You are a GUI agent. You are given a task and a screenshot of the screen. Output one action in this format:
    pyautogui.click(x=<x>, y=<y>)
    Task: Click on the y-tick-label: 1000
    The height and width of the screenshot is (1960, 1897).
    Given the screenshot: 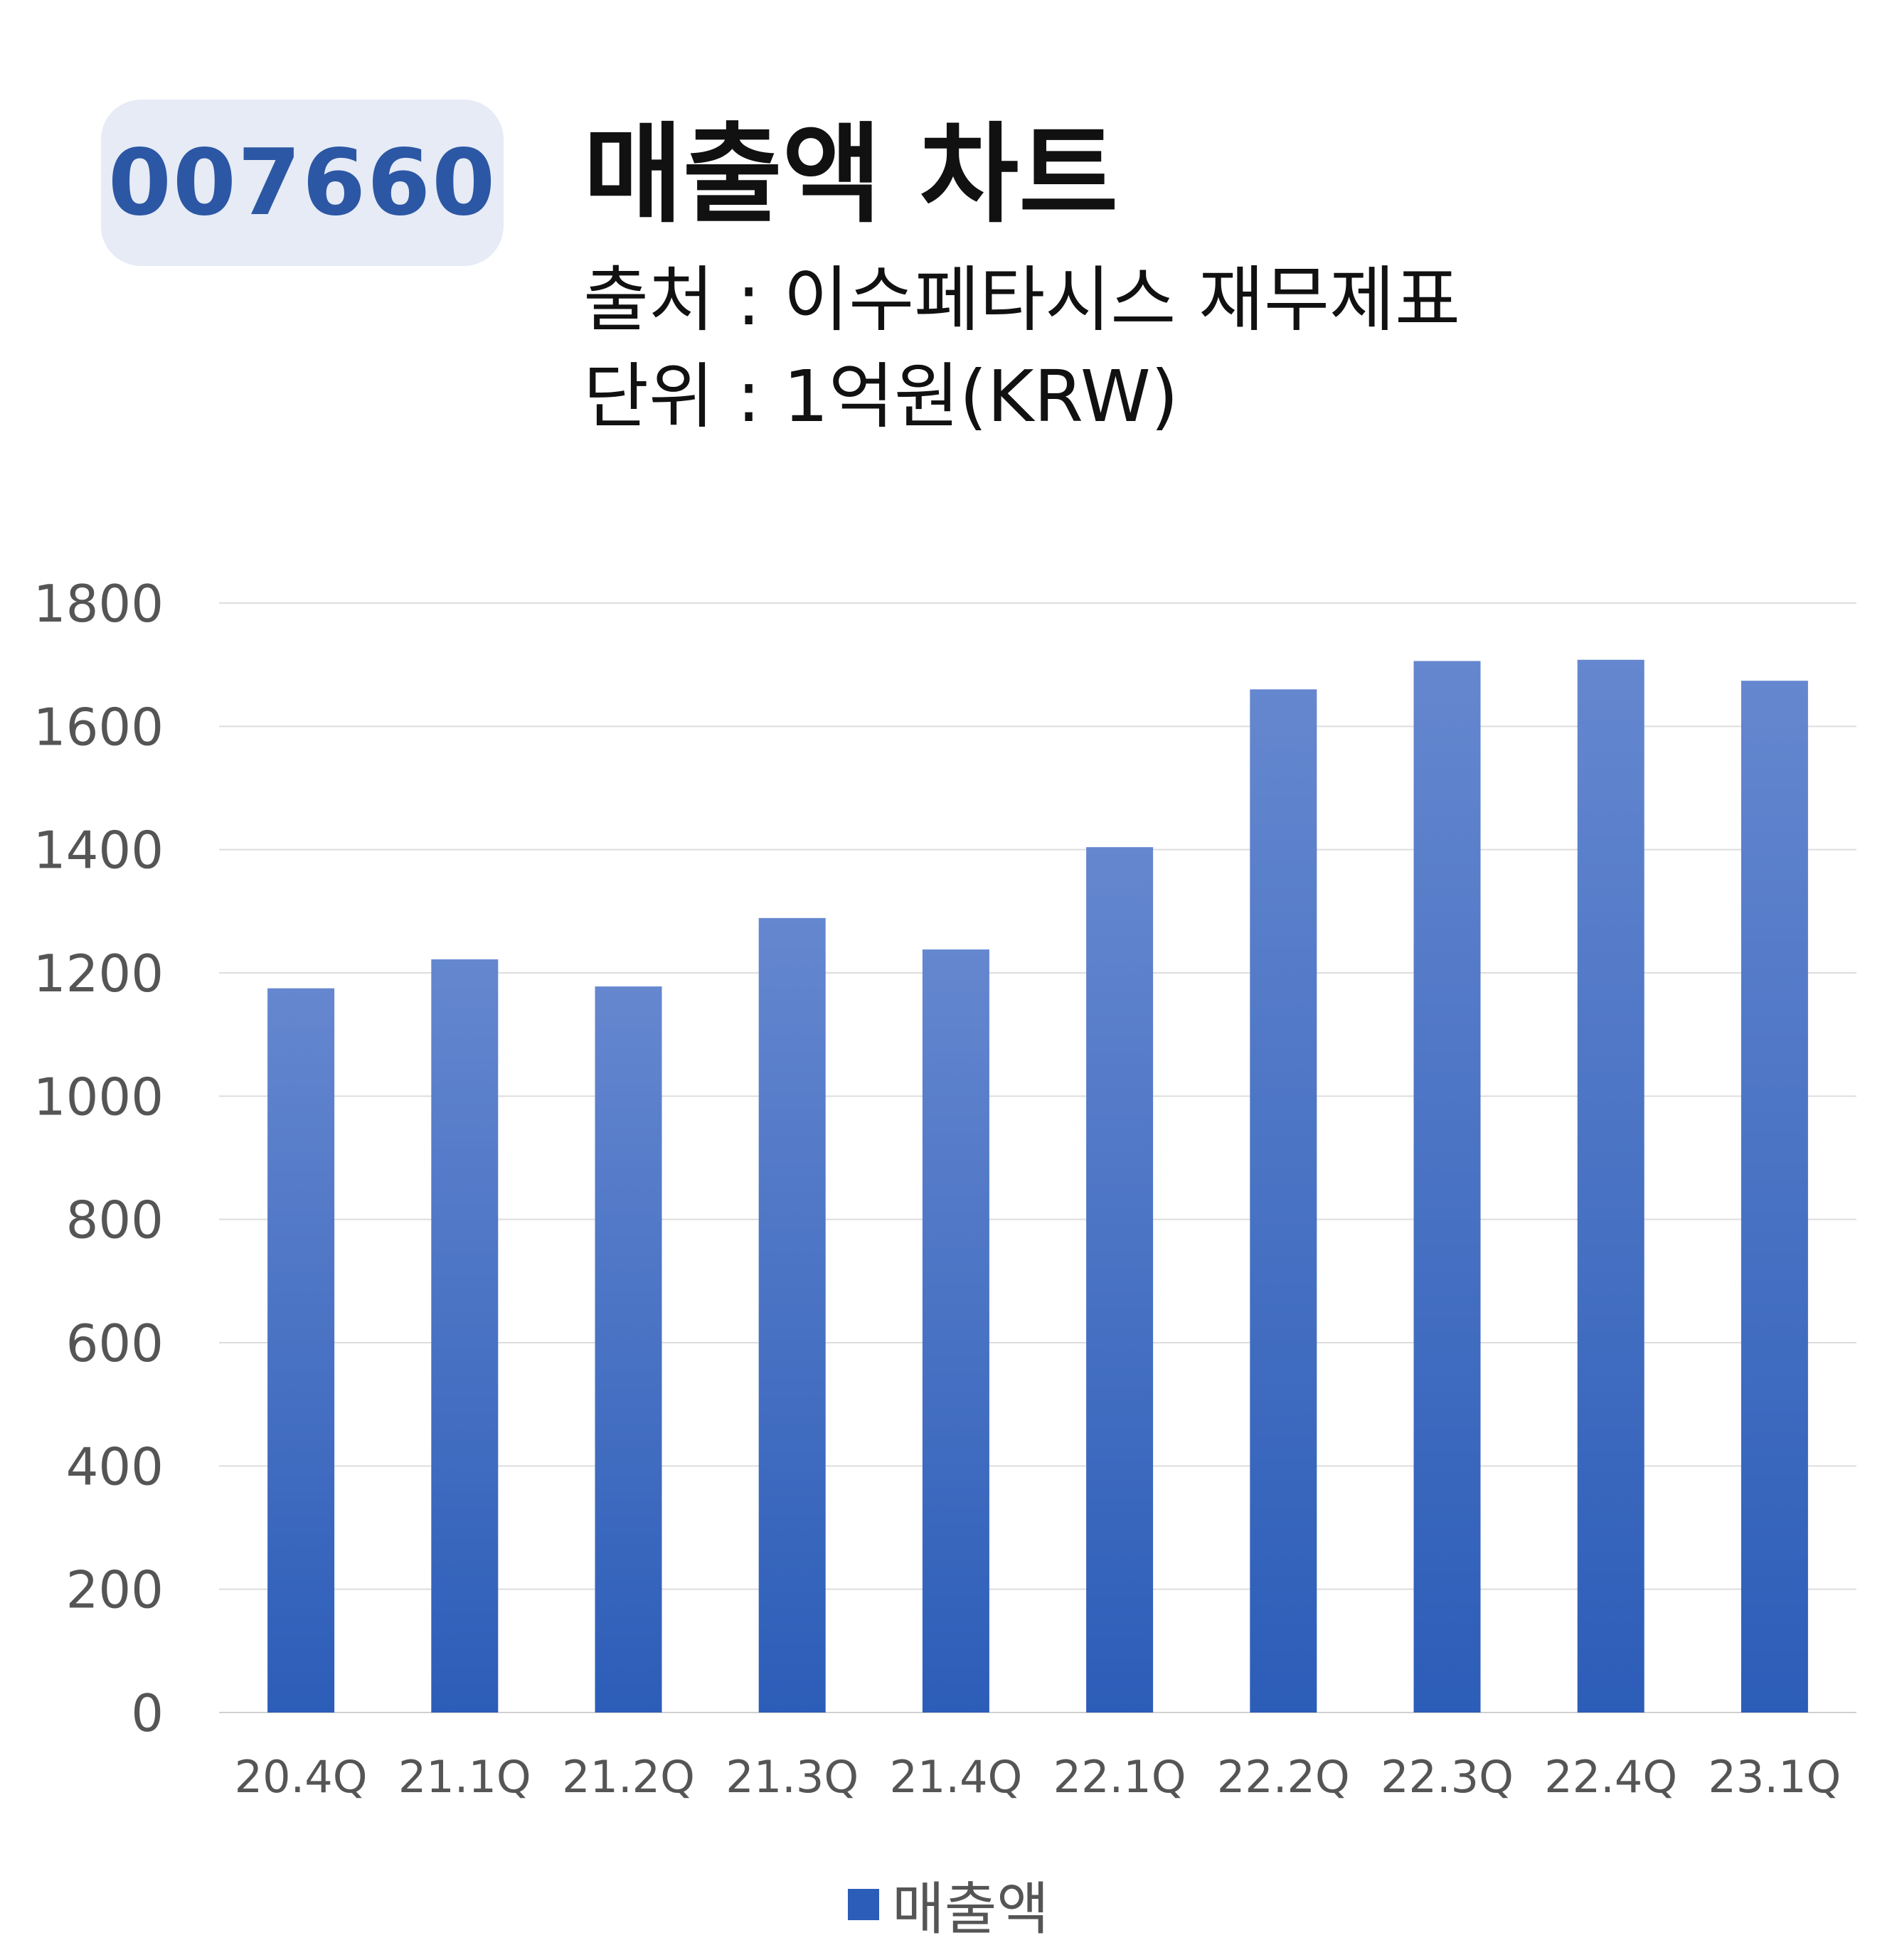 What is the action you would take?
    pyautogui.click(x=99, y=1097)
    